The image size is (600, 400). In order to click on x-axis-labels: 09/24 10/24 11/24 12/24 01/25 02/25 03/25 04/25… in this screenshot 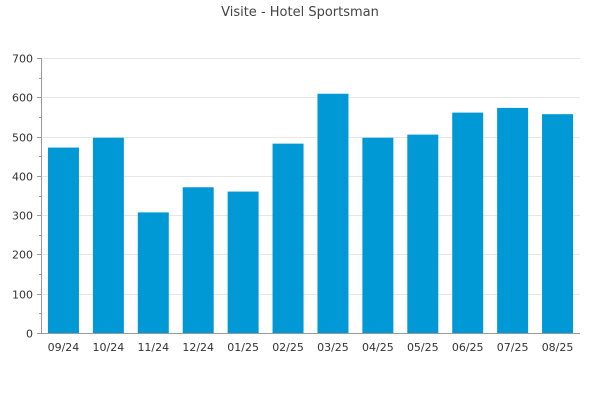, I will do `click(311, 347)`.